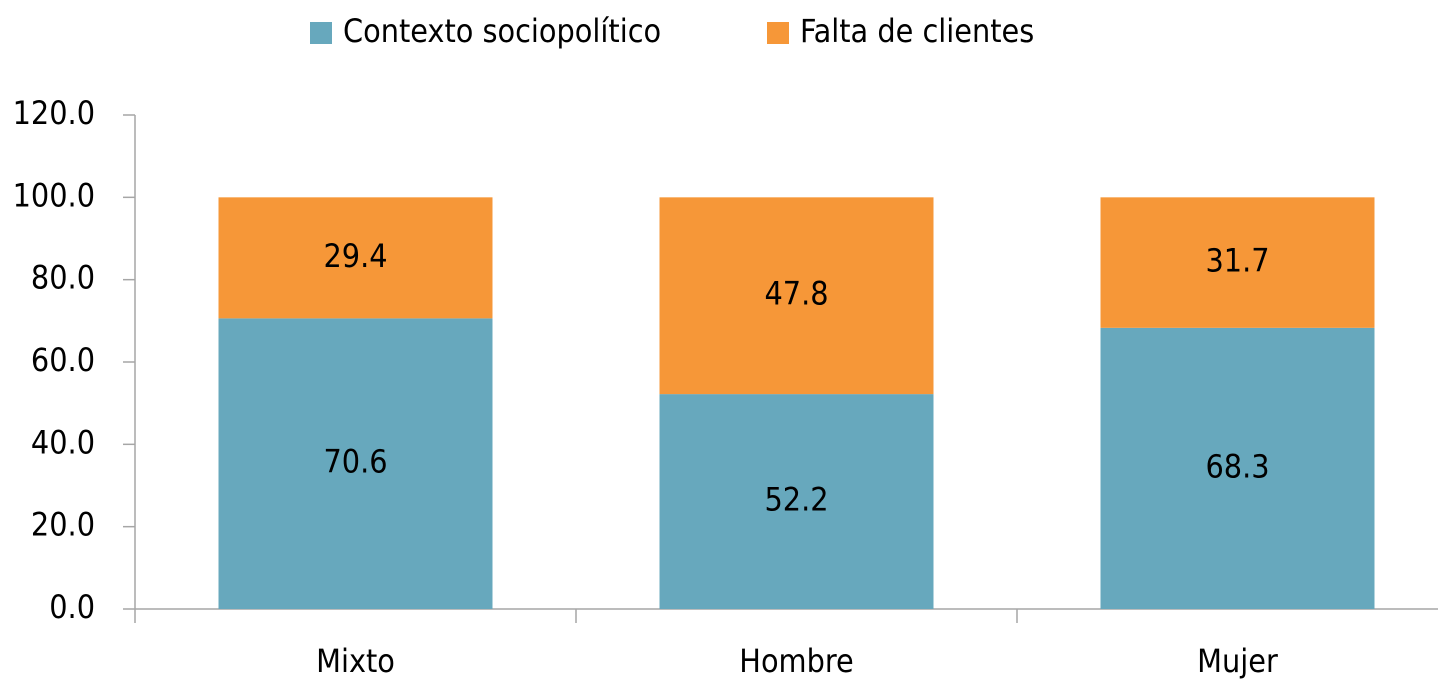  I want to click on y-tick-label: 40.0, so click(63, 442).